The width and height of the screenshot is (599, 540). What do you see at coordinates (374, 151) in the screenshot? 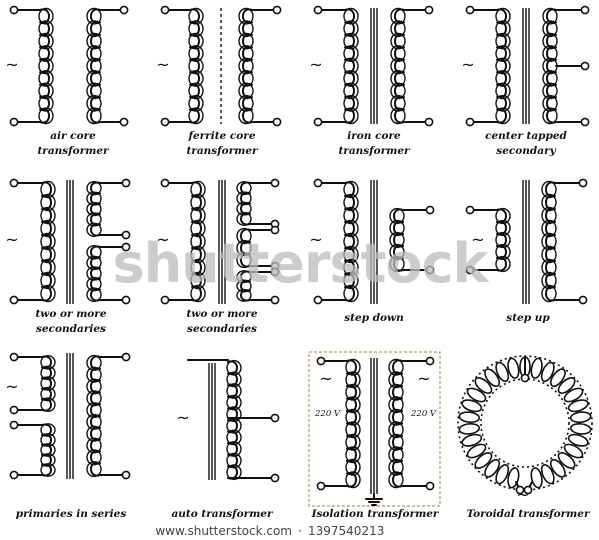
I see `caption-iron-core-line2: transformer` at bounding box center [374, 151].